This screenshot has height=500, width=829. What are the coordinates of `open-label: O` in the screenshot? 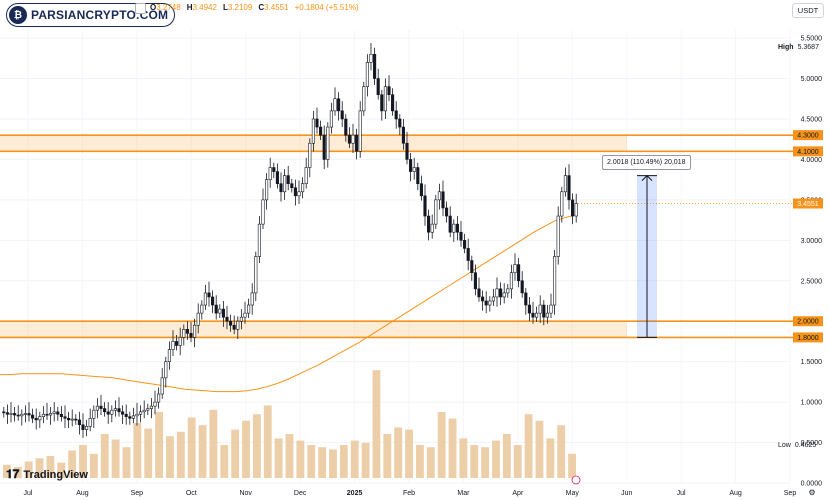 It's located at (153, 7).